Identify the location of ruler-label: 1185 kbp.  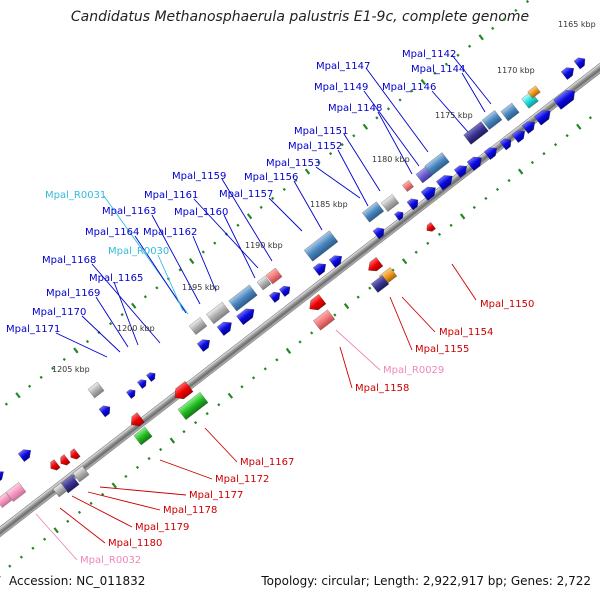
(329, 204).